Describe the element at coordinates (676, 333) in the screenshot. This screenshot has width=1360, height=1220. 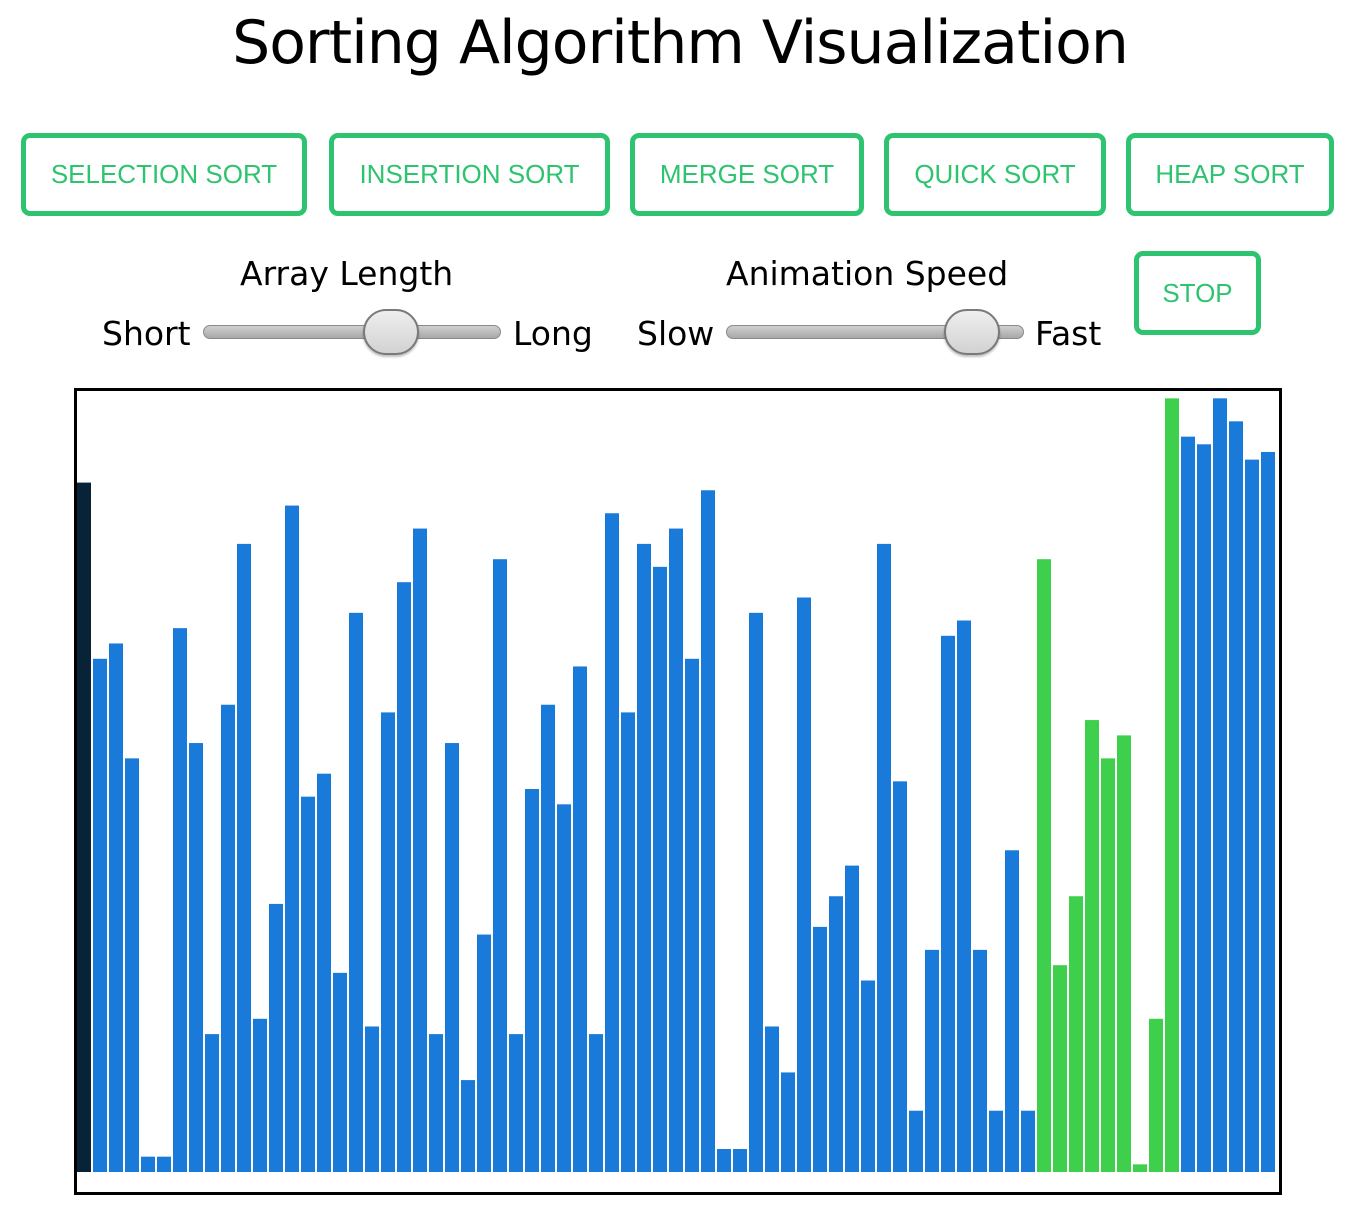
I see `animation-speed-min-label: Slow` at that location.